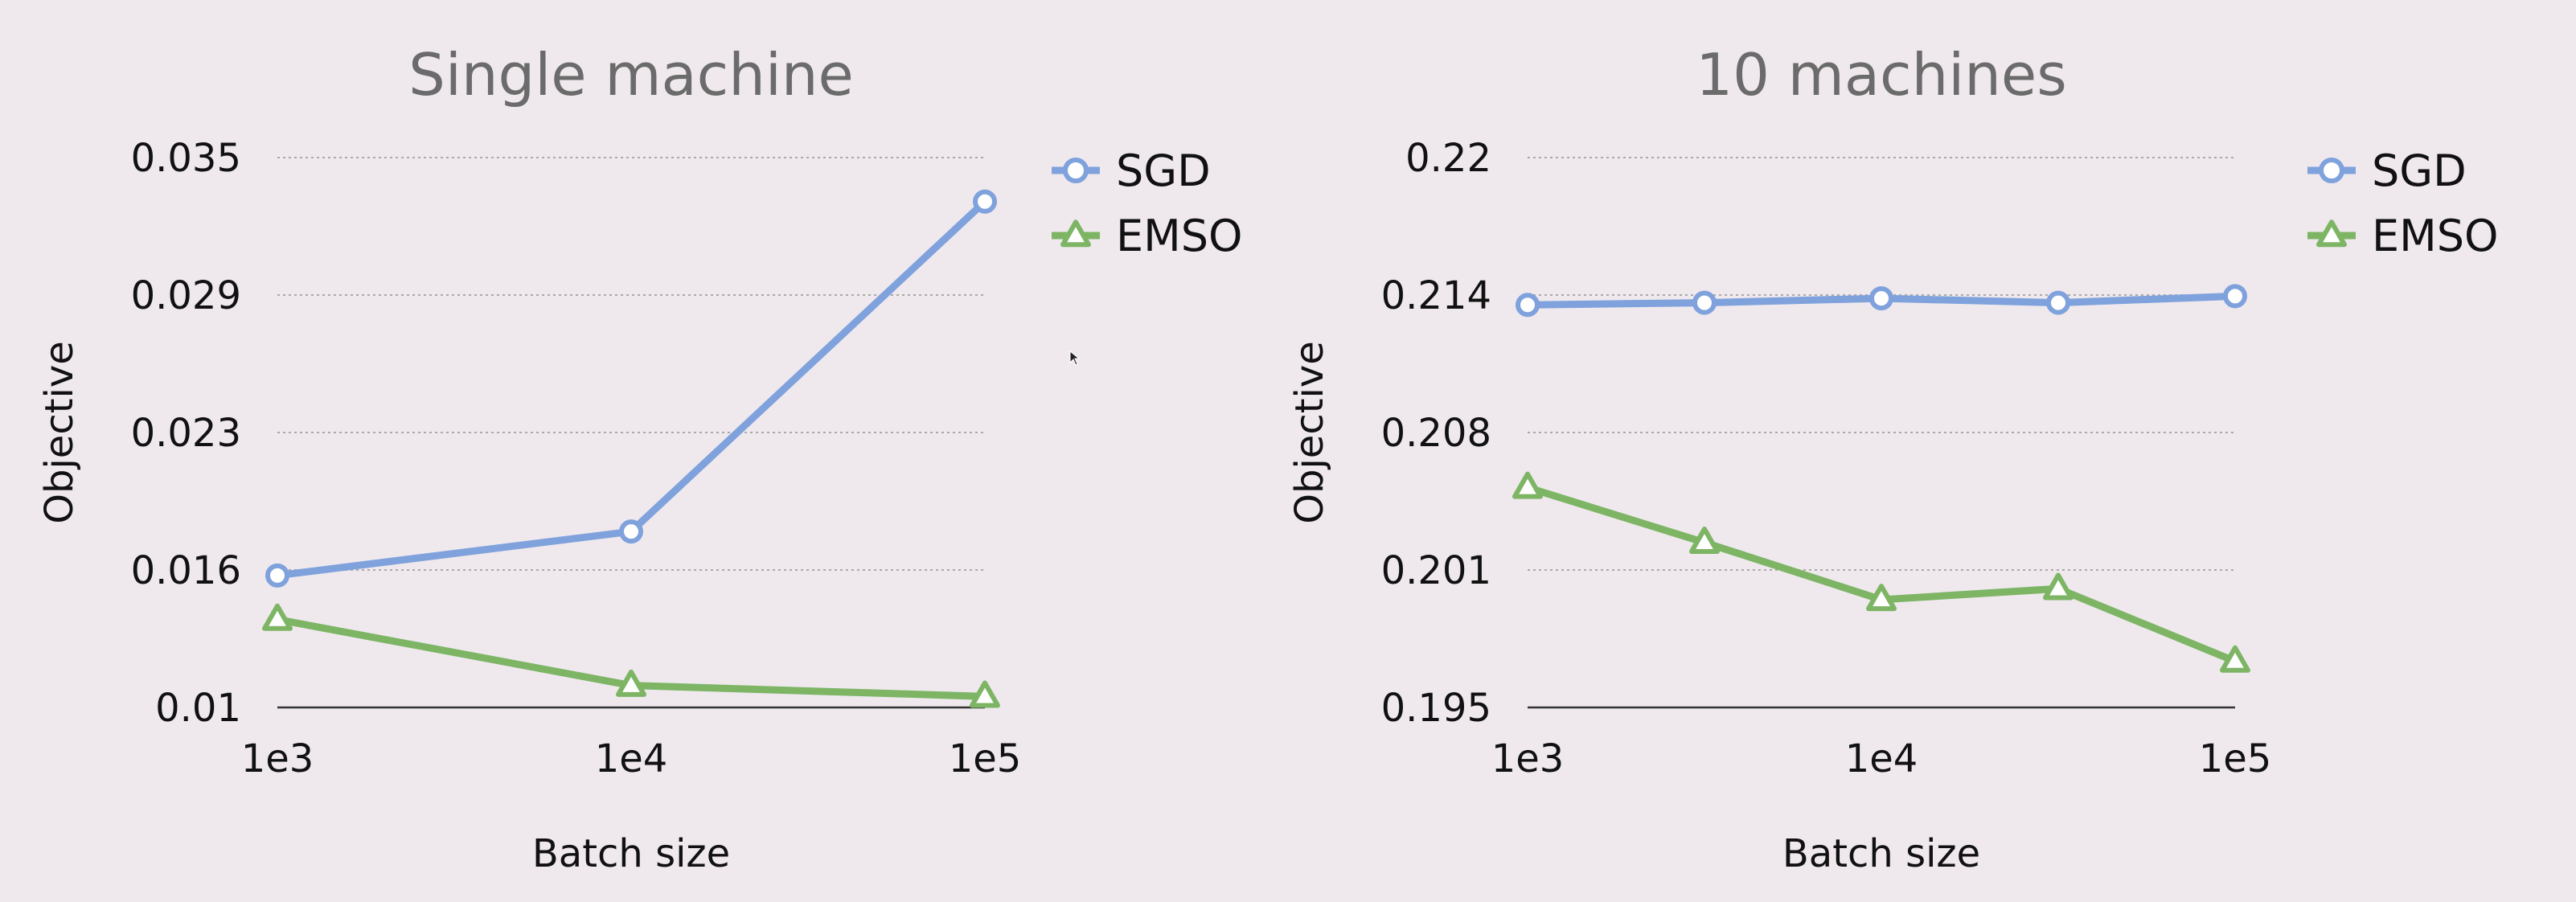  Describe the element at coordinates (1448, 158) in the screenshot. I see `y-tick-label: 0.22` at that location.